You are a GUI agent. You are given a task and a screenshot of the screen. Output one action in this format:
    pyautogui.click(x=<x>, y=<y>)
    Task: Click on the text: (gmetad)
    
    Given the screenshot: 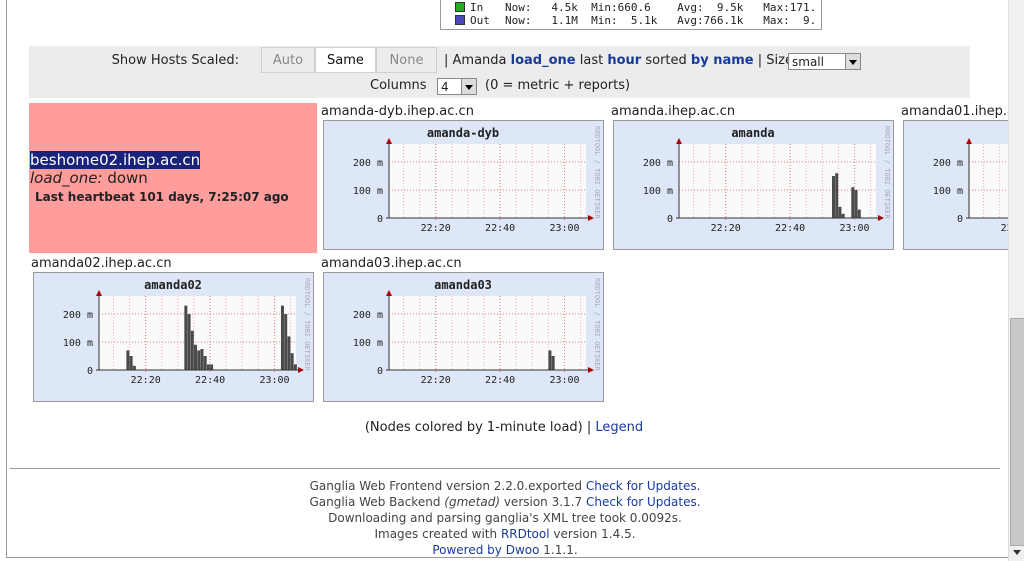 What is the action you would take?
    pyautogui.click(x=472, y=502)
    